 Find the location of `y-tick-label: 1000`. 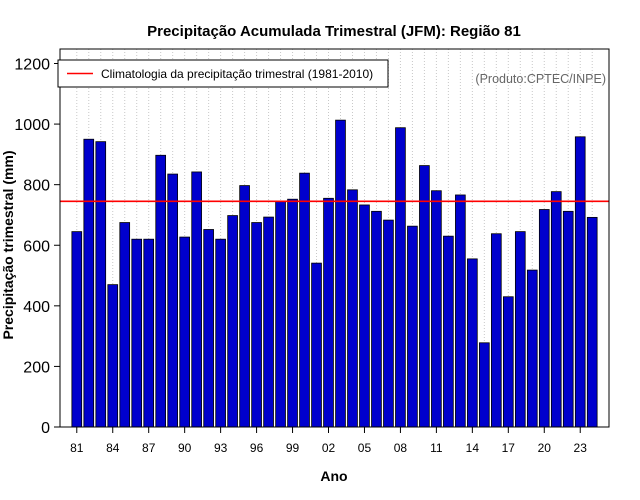

y-tick-label: 1000 is located at coordinates (32, 125).